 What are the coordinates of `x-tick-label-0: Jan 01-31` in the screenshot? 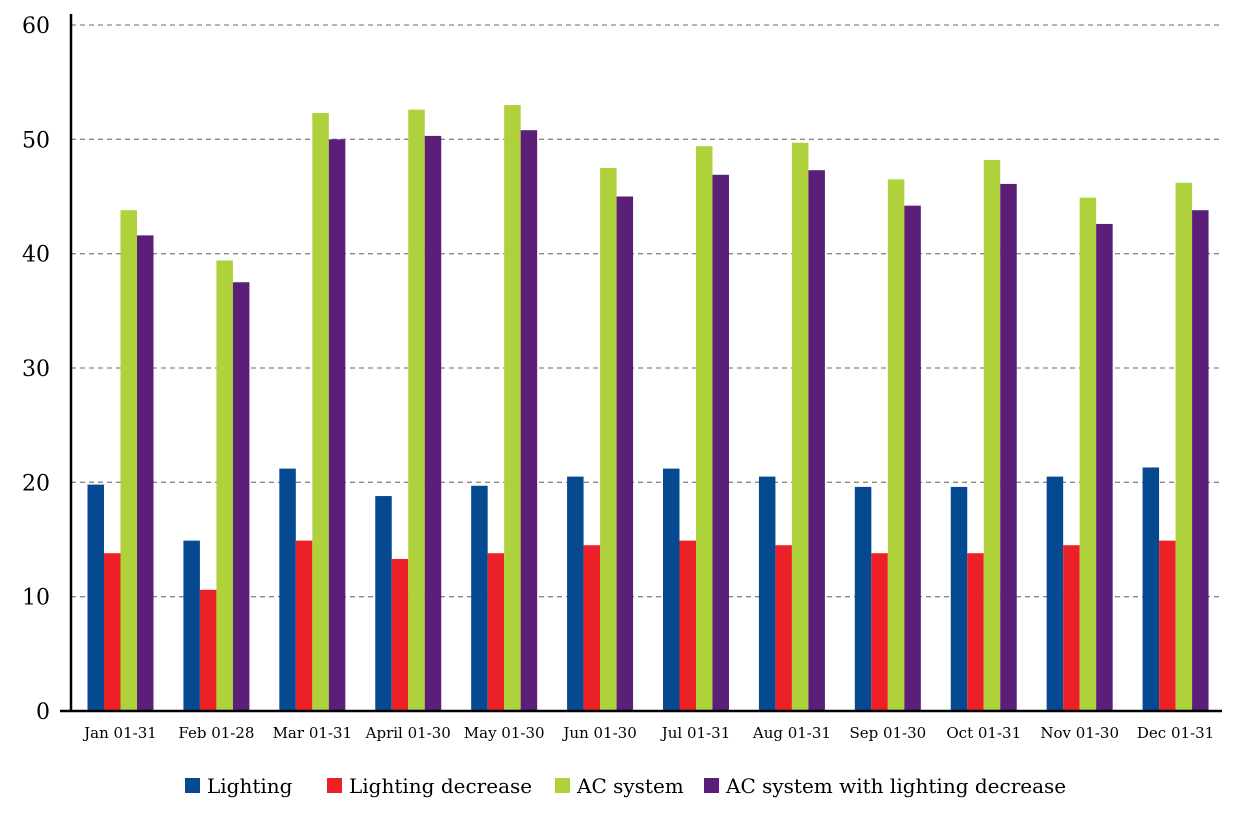 It's located at (119, 733).